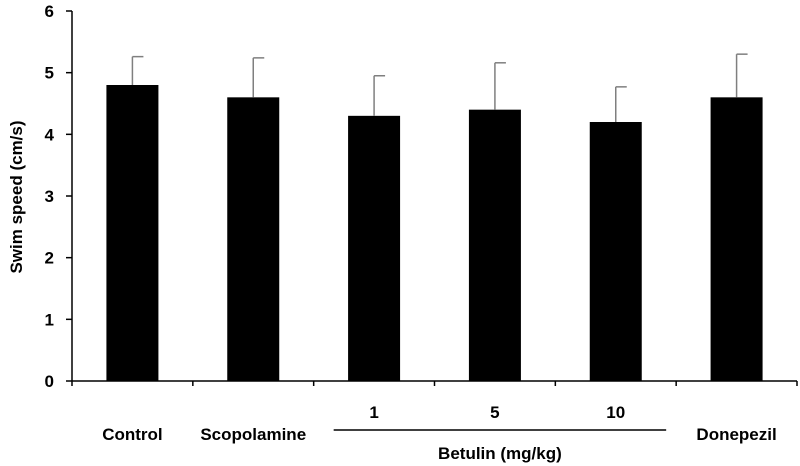 This screenshot has width=800, height=466. Describe the element at coordinates (494, 412) in the screenshot. I see `x-tick-label: 5` at that location.